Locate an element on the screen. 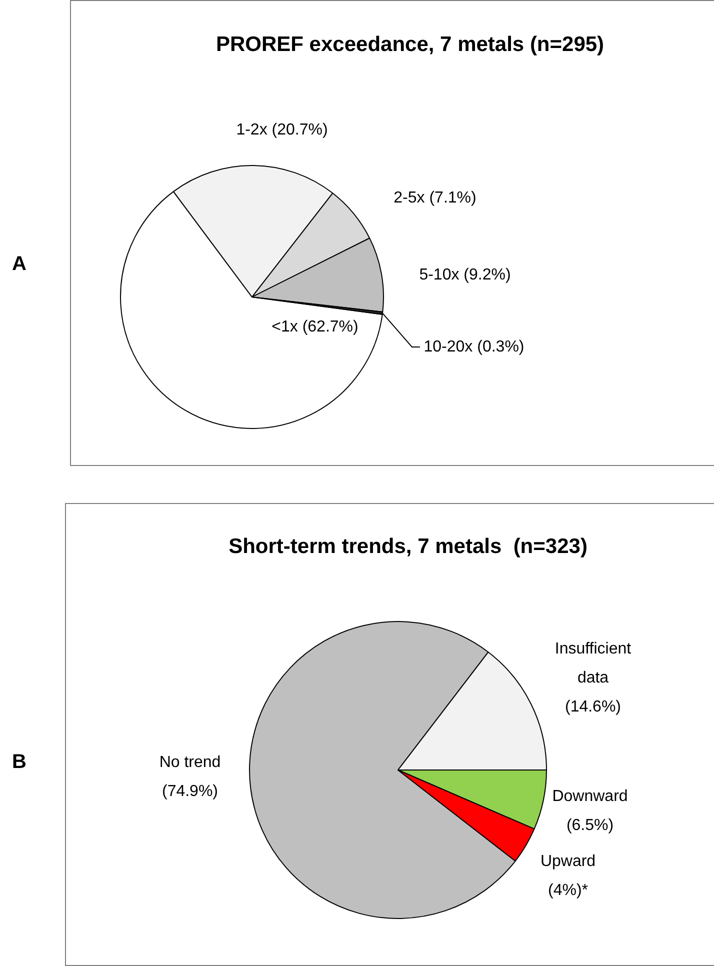 Image resolution: width=714 pixels, height=966 pixels. slice-label: No trend (74.9%) is located at coordinates (190, 777).